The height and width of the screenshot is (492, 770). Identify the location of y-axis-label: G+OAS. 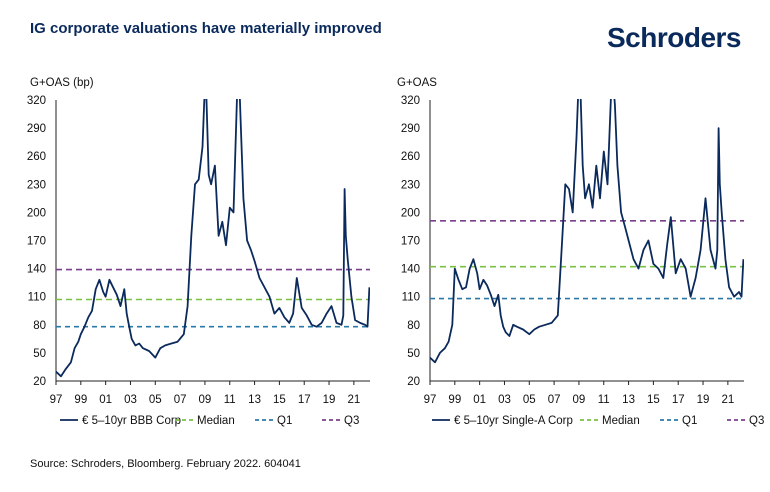
(417, 83).